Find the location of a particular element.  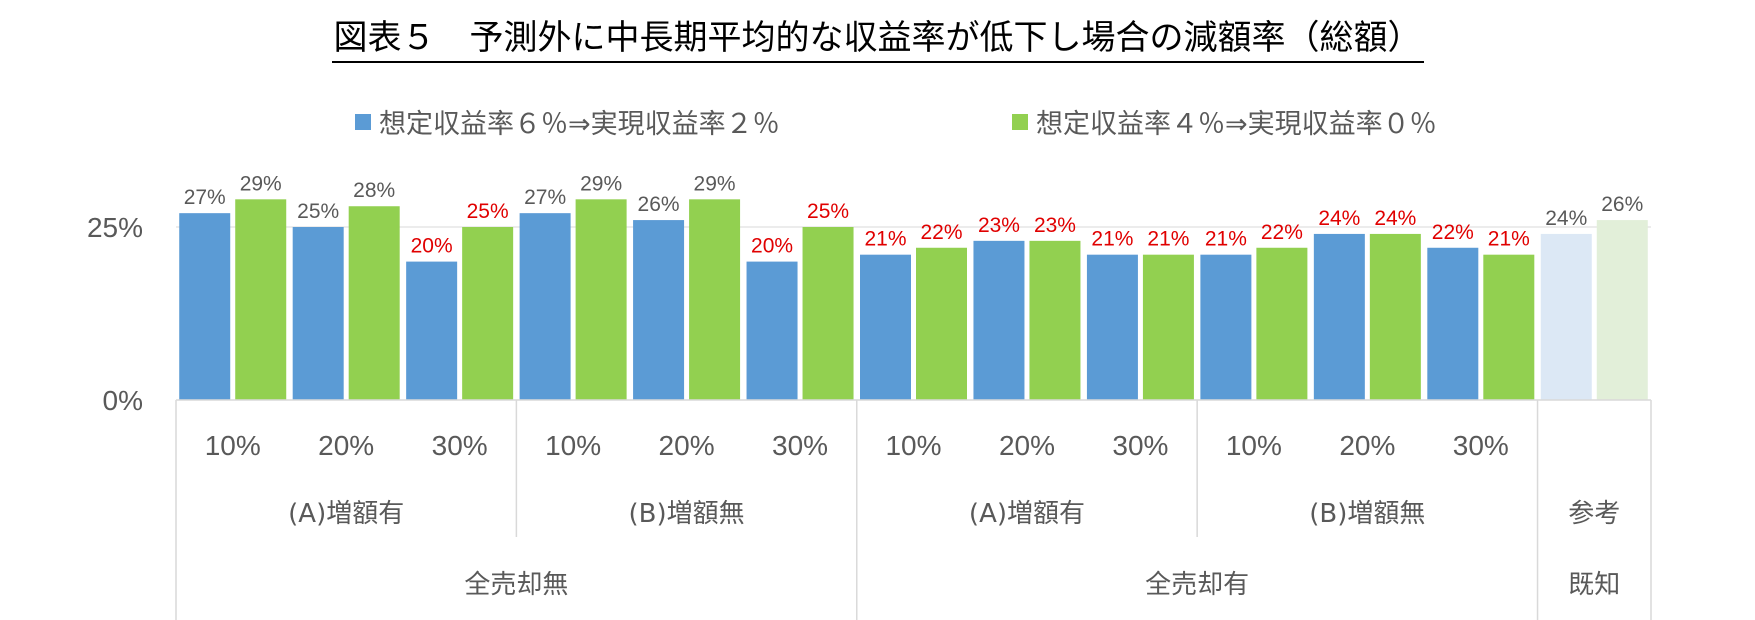

data-label-series-2-13: 26% is located at coordinates (1622, 204).